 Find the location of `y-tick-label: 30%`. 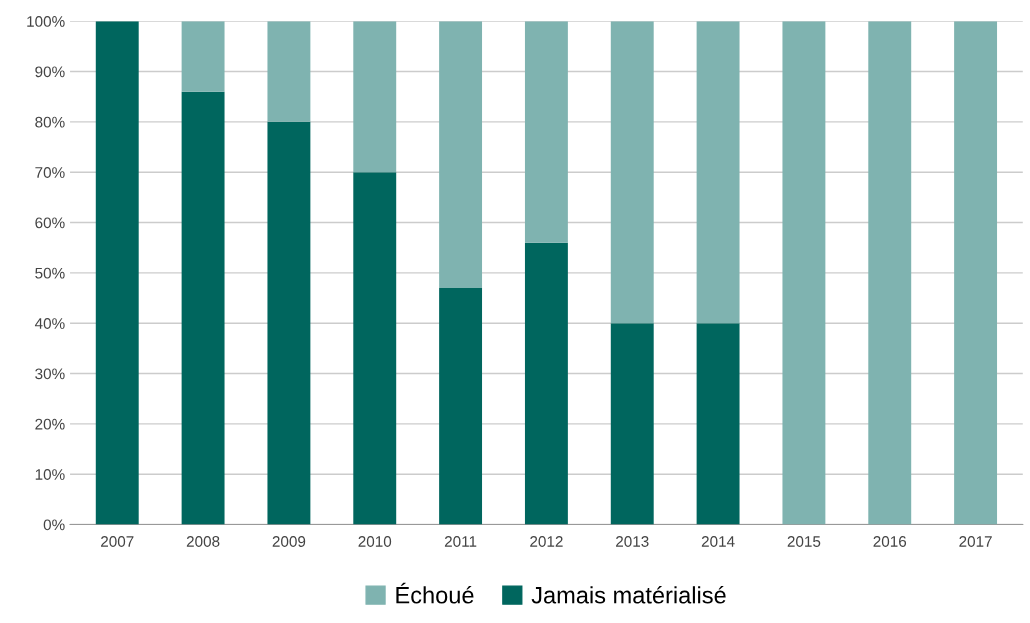

y-tick-label: 30% is located at coordinates (50, 374).